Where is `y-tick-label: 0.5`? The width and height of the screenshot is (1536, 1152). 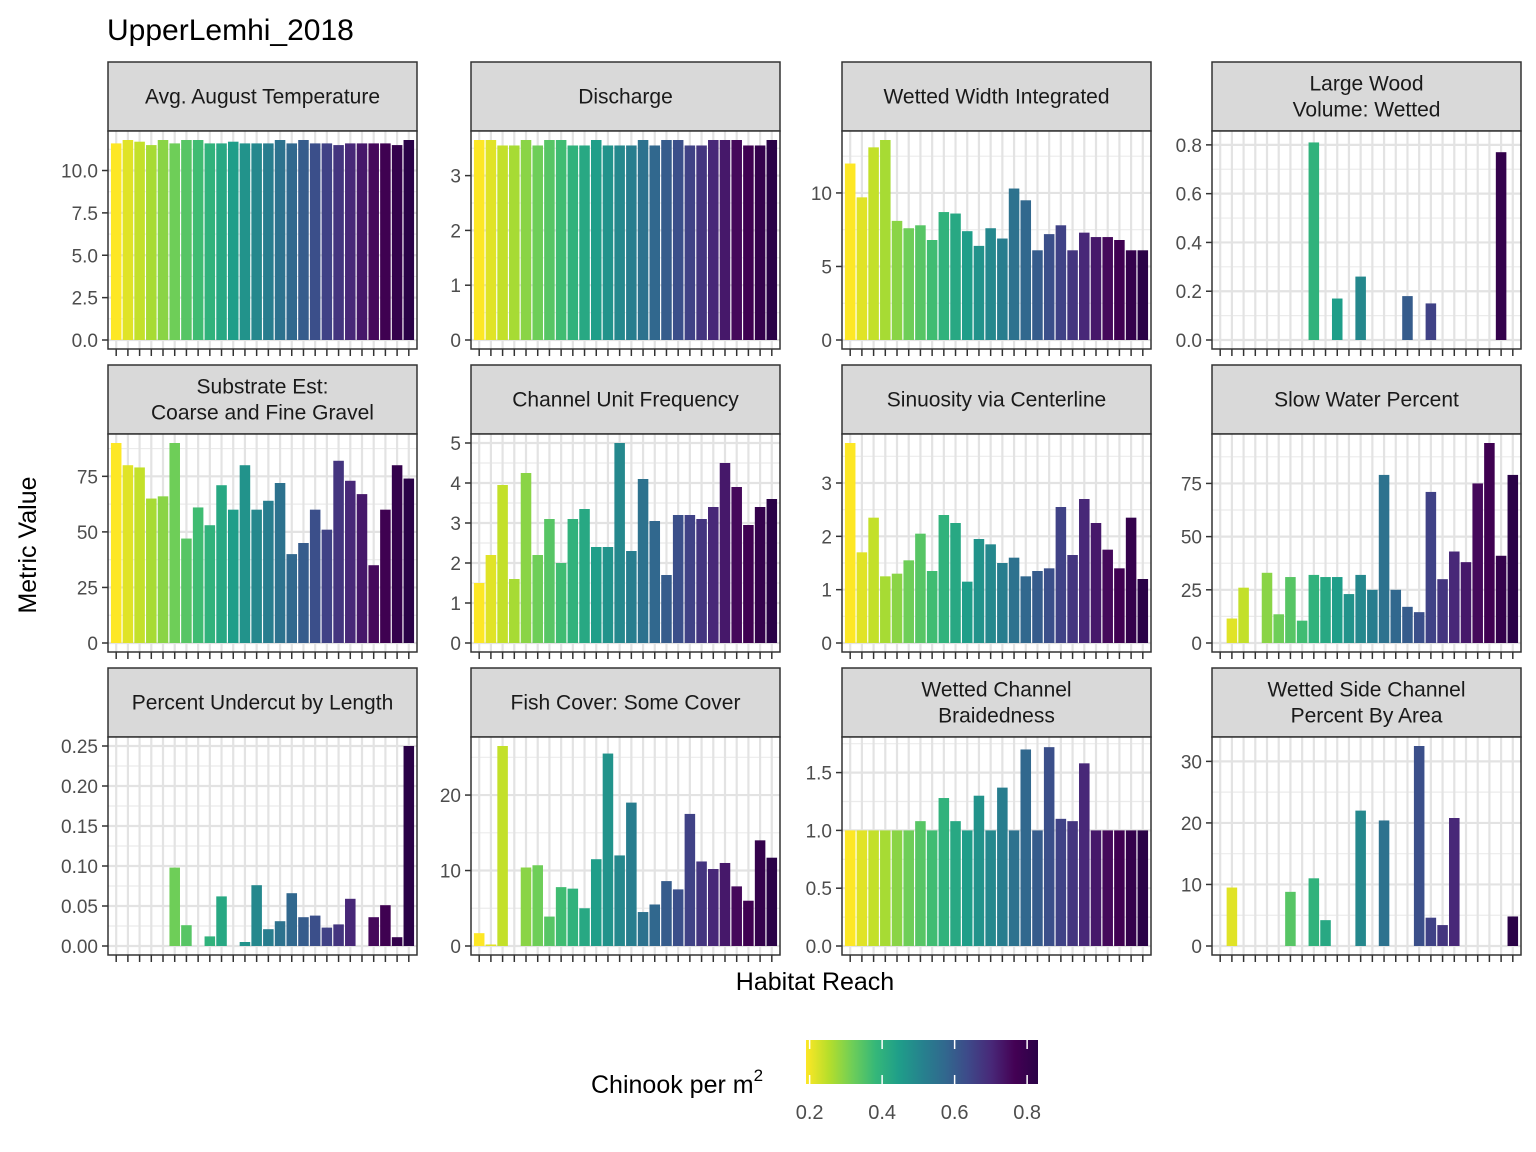 y-tick-label: 0.5 is located at coordinates (819, 889).